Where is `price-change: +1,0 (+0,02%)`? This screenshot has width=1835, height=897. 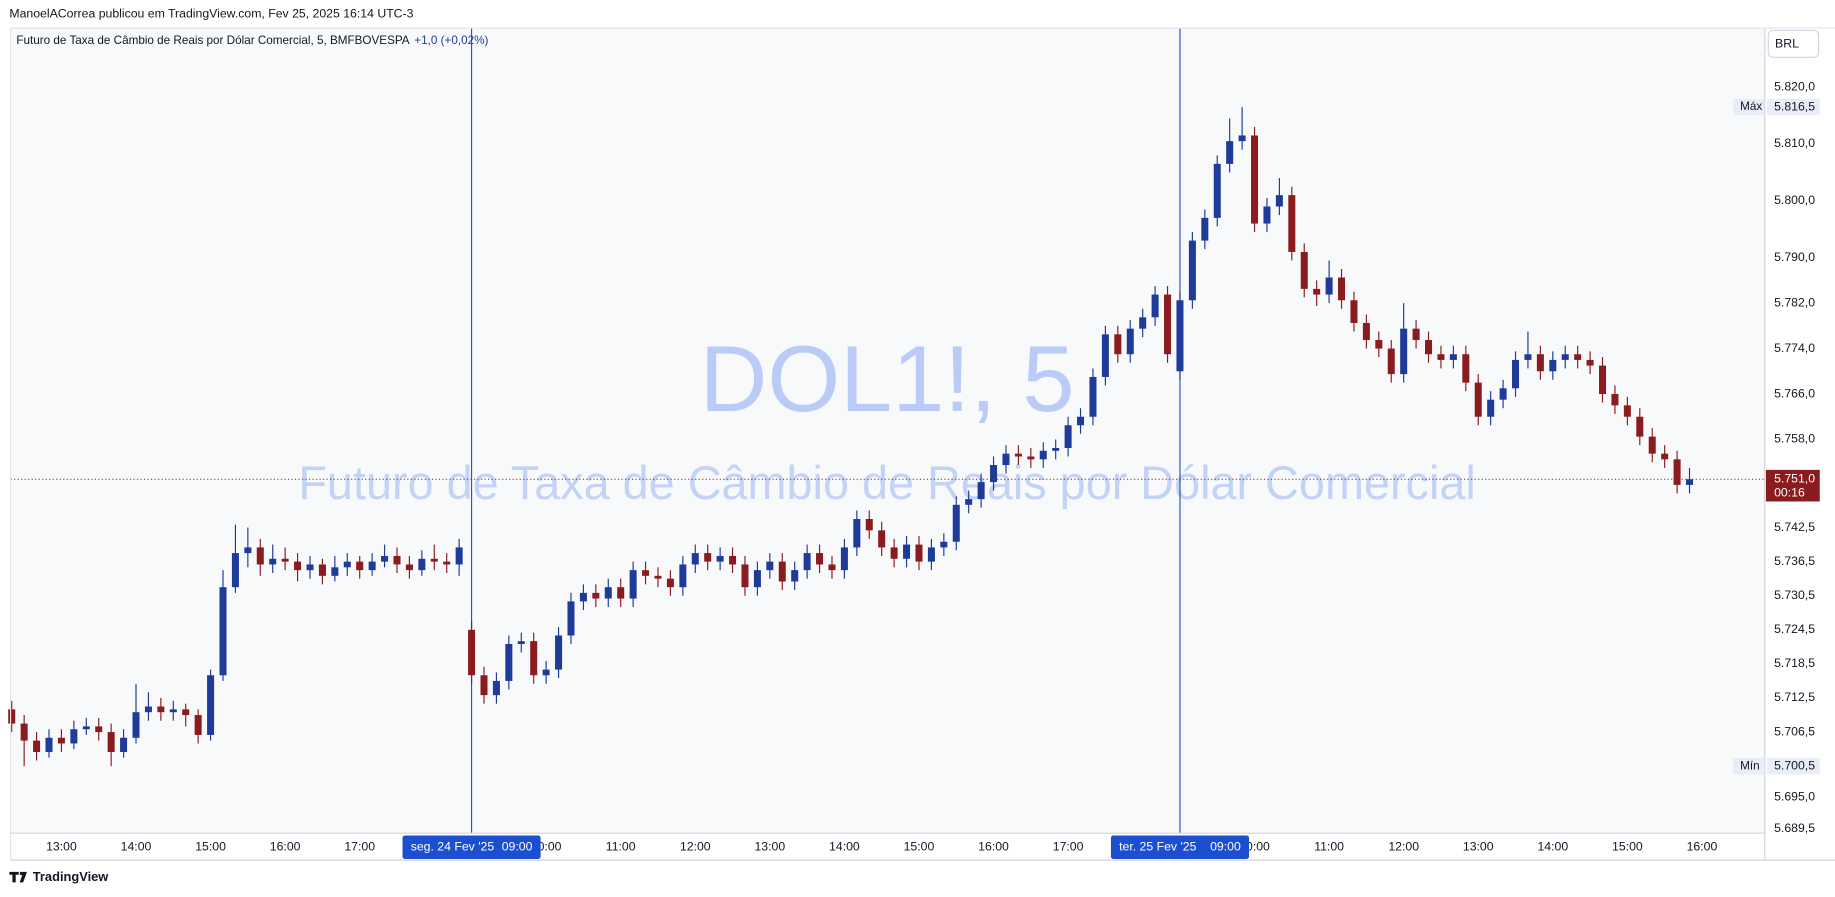
price-change: +1,0 (+0,02%) is located at coordinates (451, 40).